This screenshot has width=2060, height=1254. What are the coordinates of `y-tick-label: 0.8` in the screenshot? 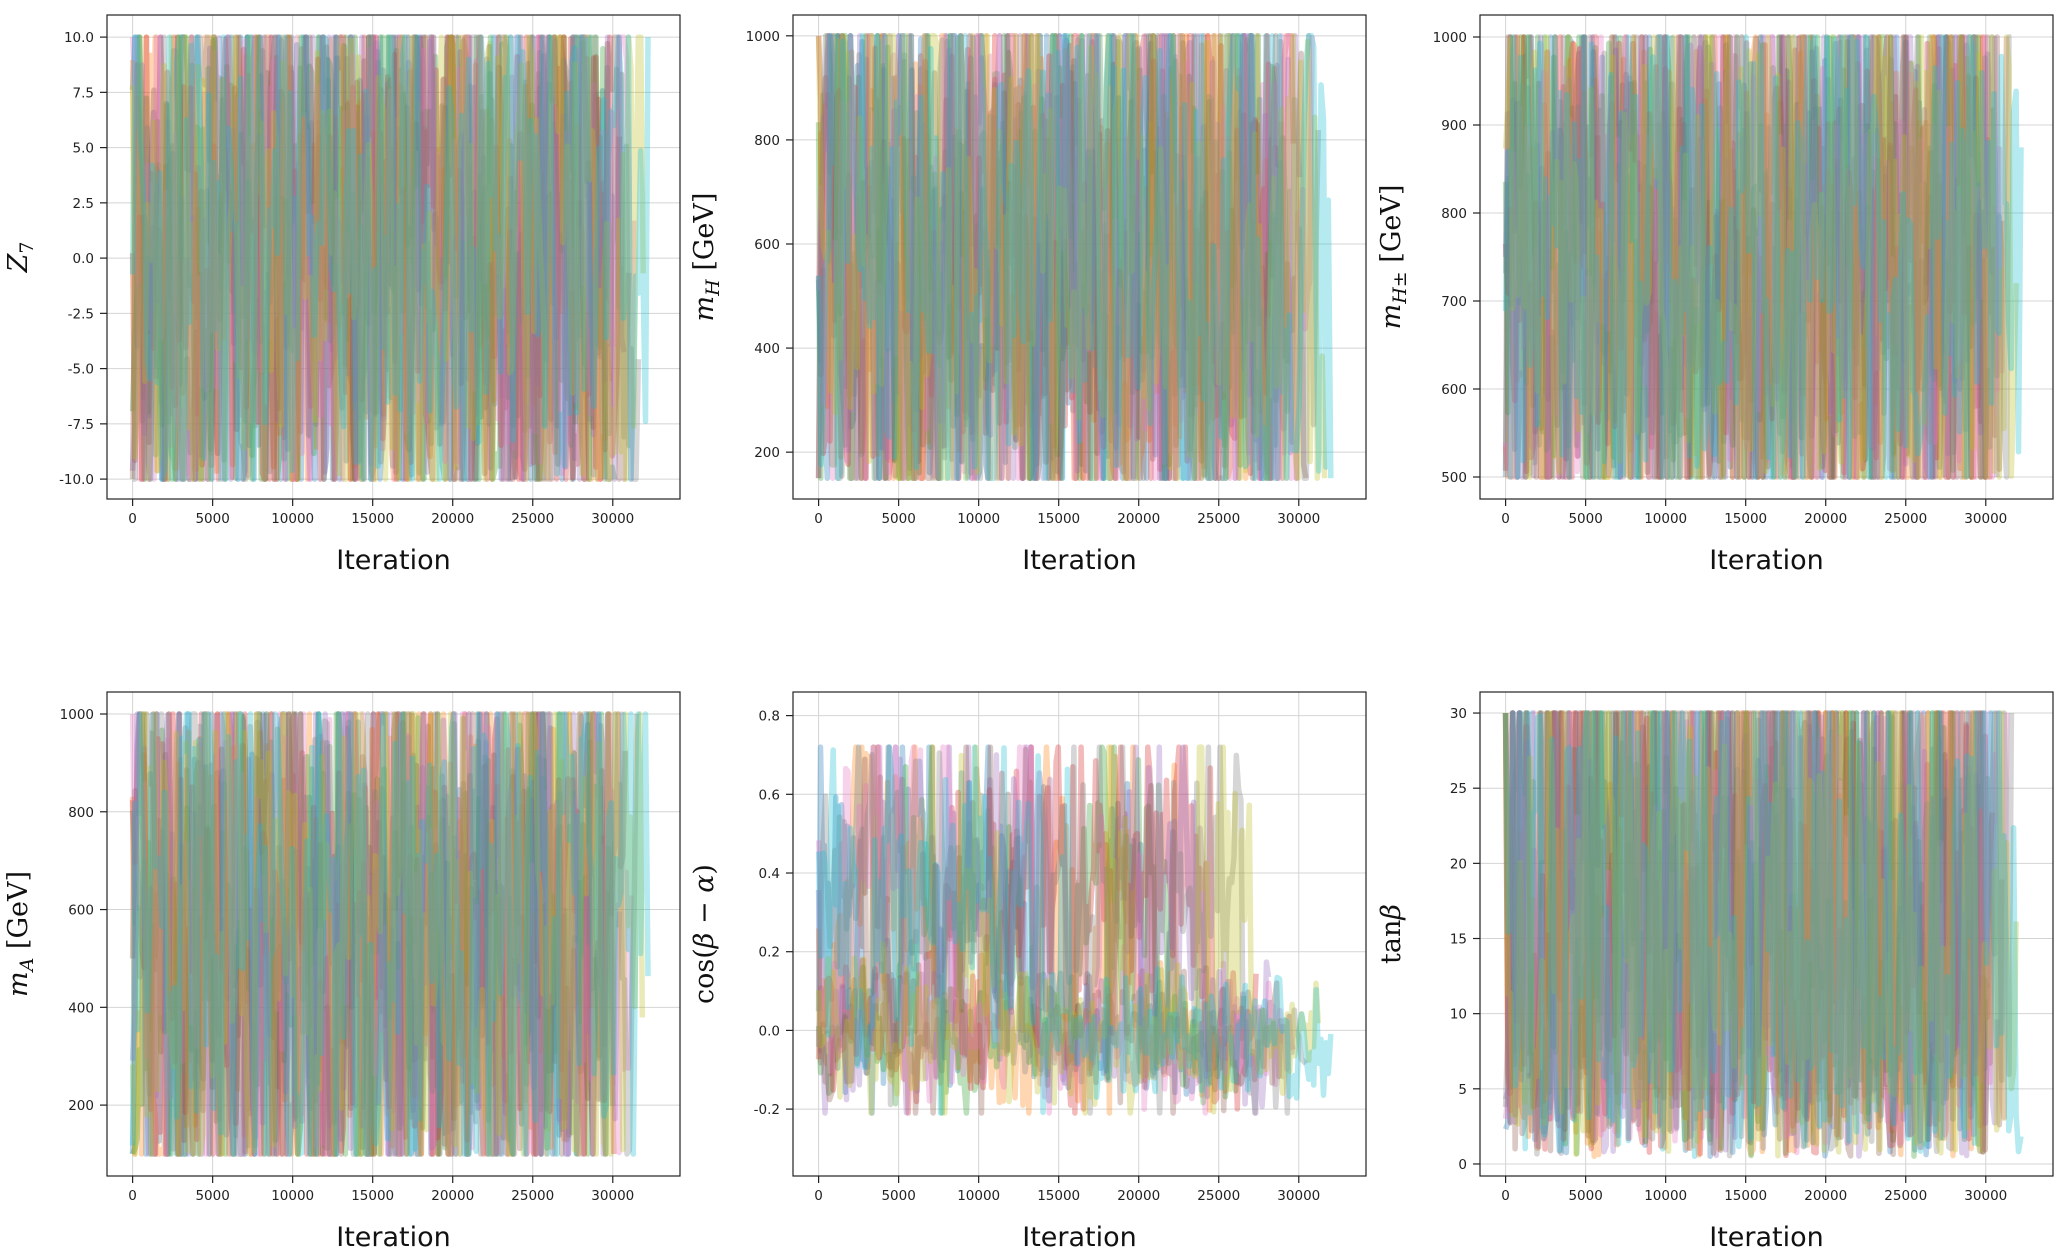 It's located at (769, 717).